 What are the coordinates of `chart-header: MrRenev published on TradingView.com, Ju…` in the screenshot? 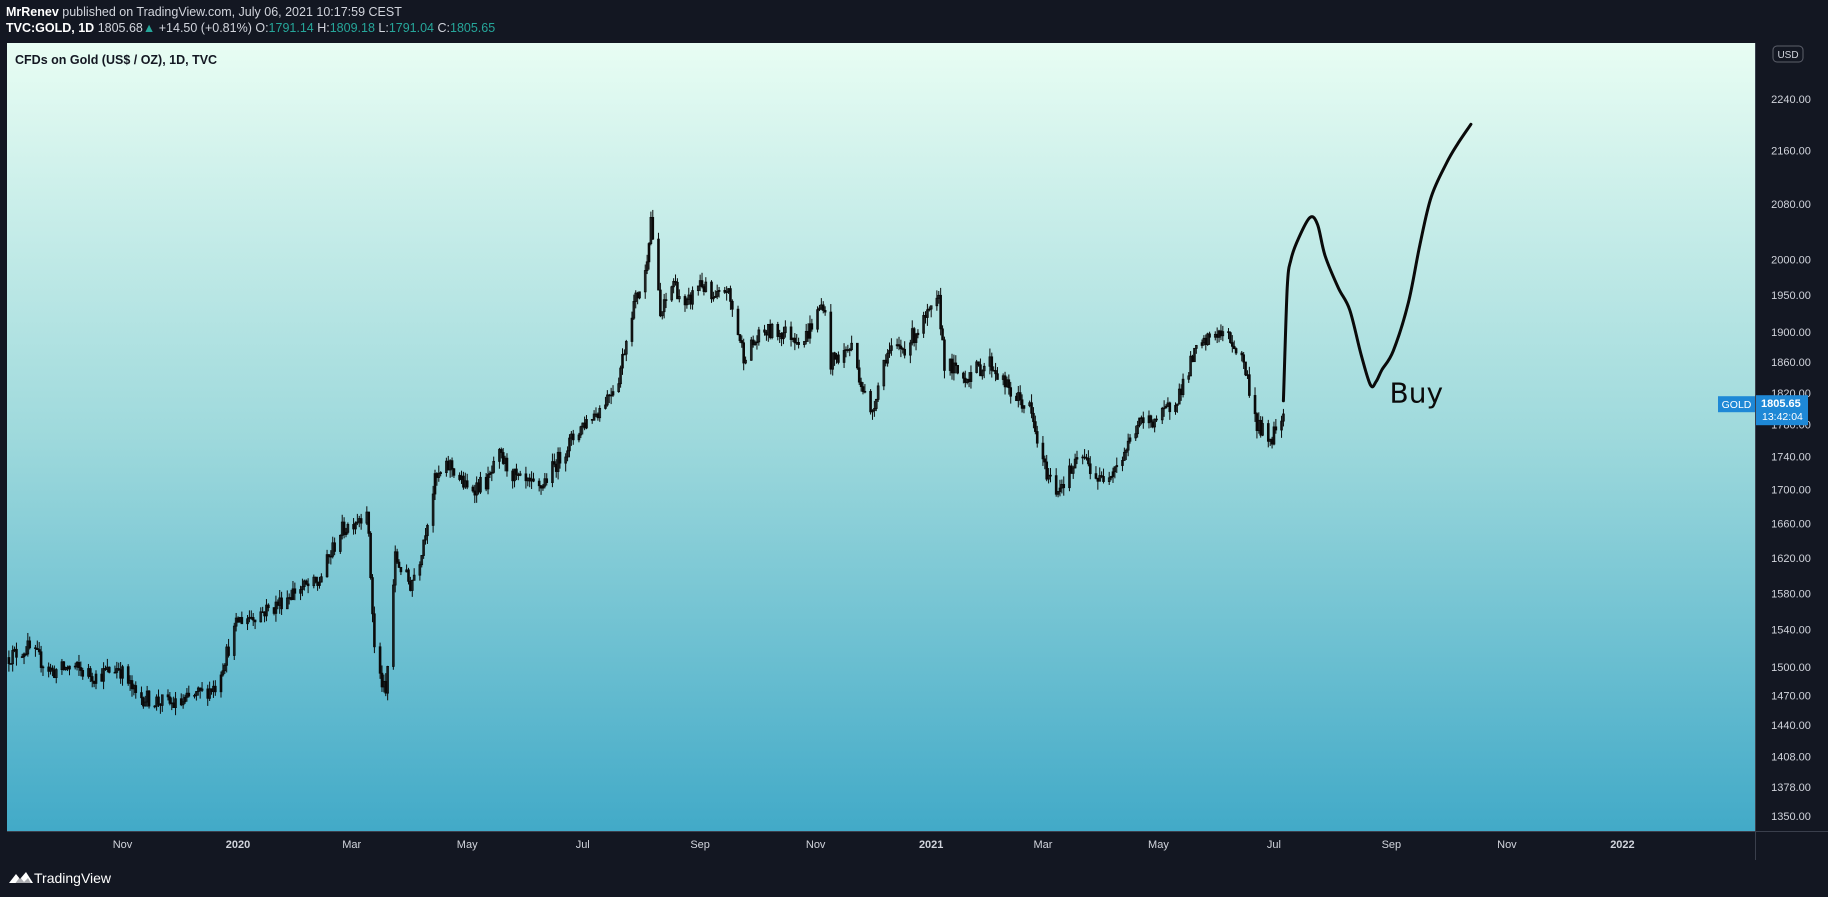 It's located at (914, 21).